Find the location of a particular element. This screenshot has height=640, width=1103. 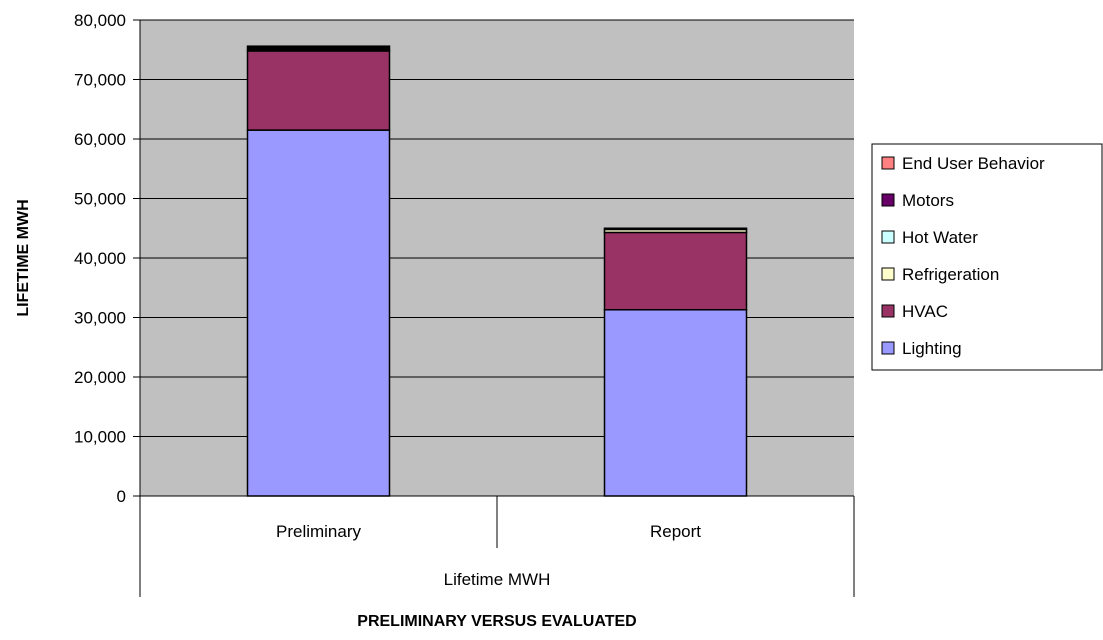

bar-segment-motors is located at coordinates (675, 229).